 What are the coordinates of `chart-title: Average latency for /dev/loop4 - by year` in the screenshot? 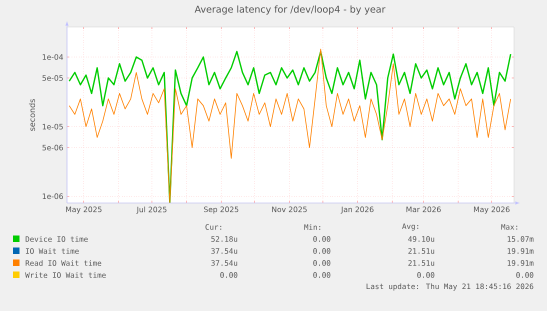 It's located at (290, 10).